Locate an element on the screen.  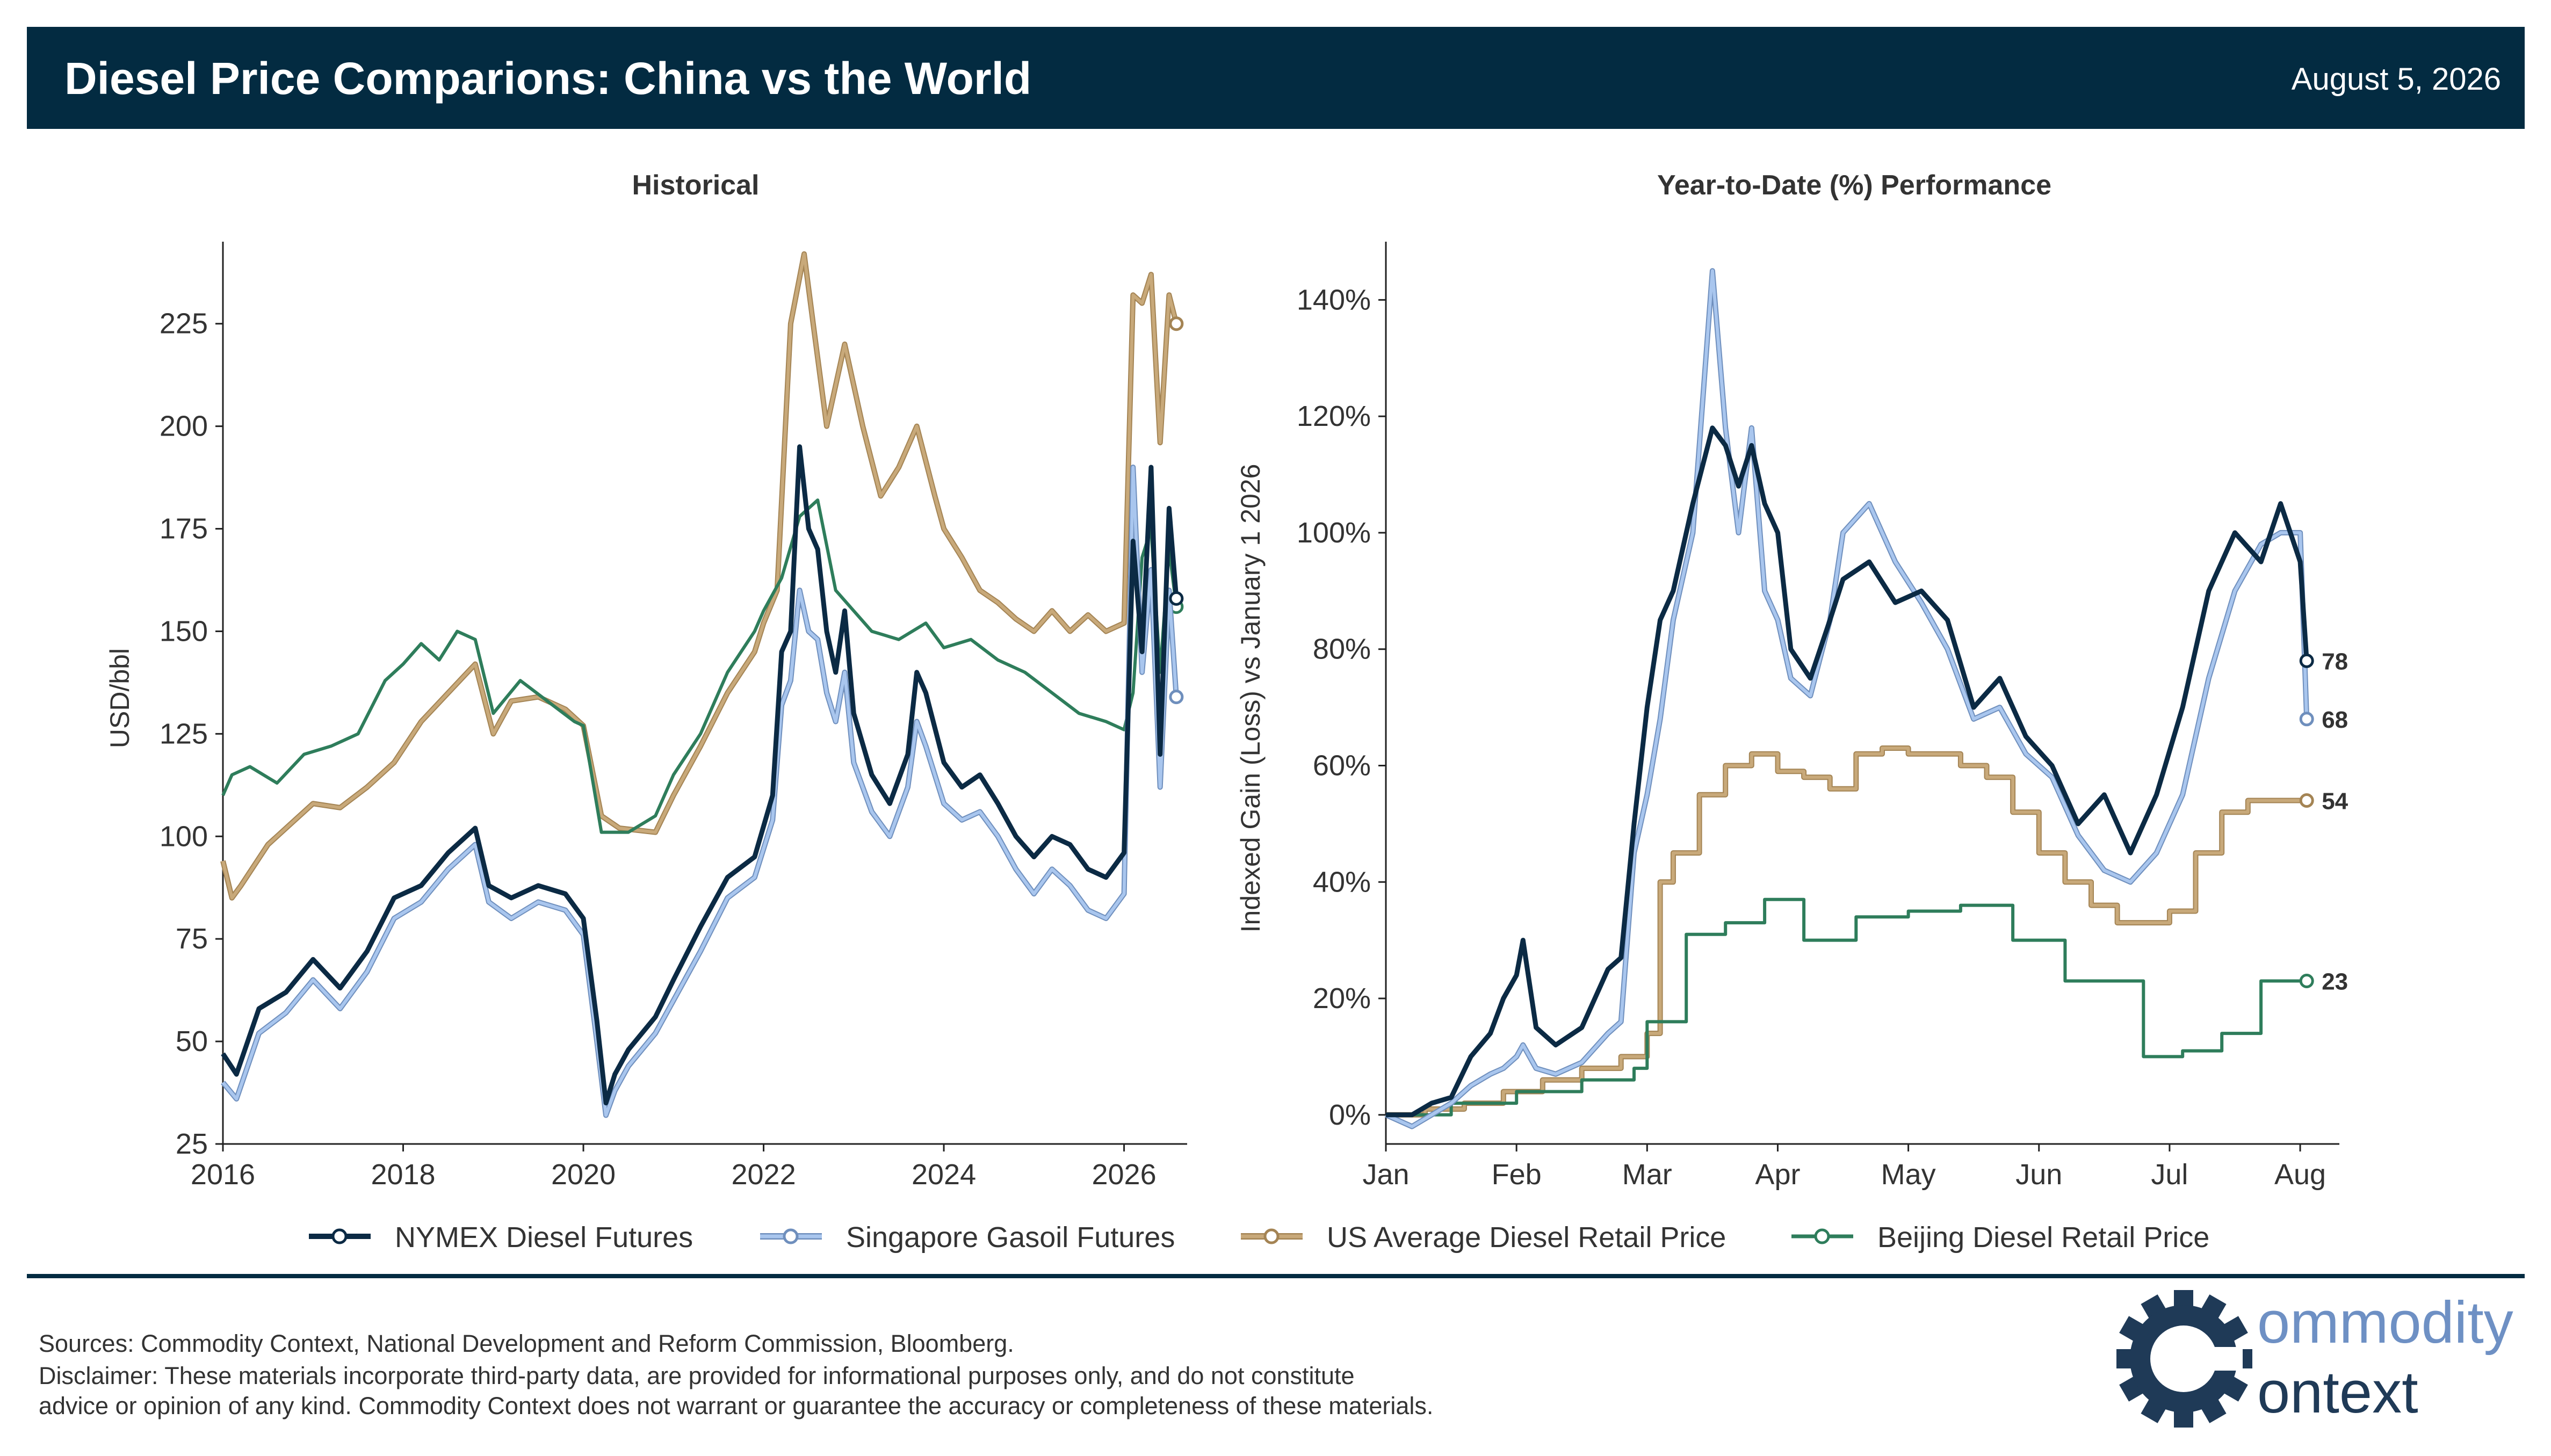
series-end-label: 78 is located at coordinates (2335, 661).